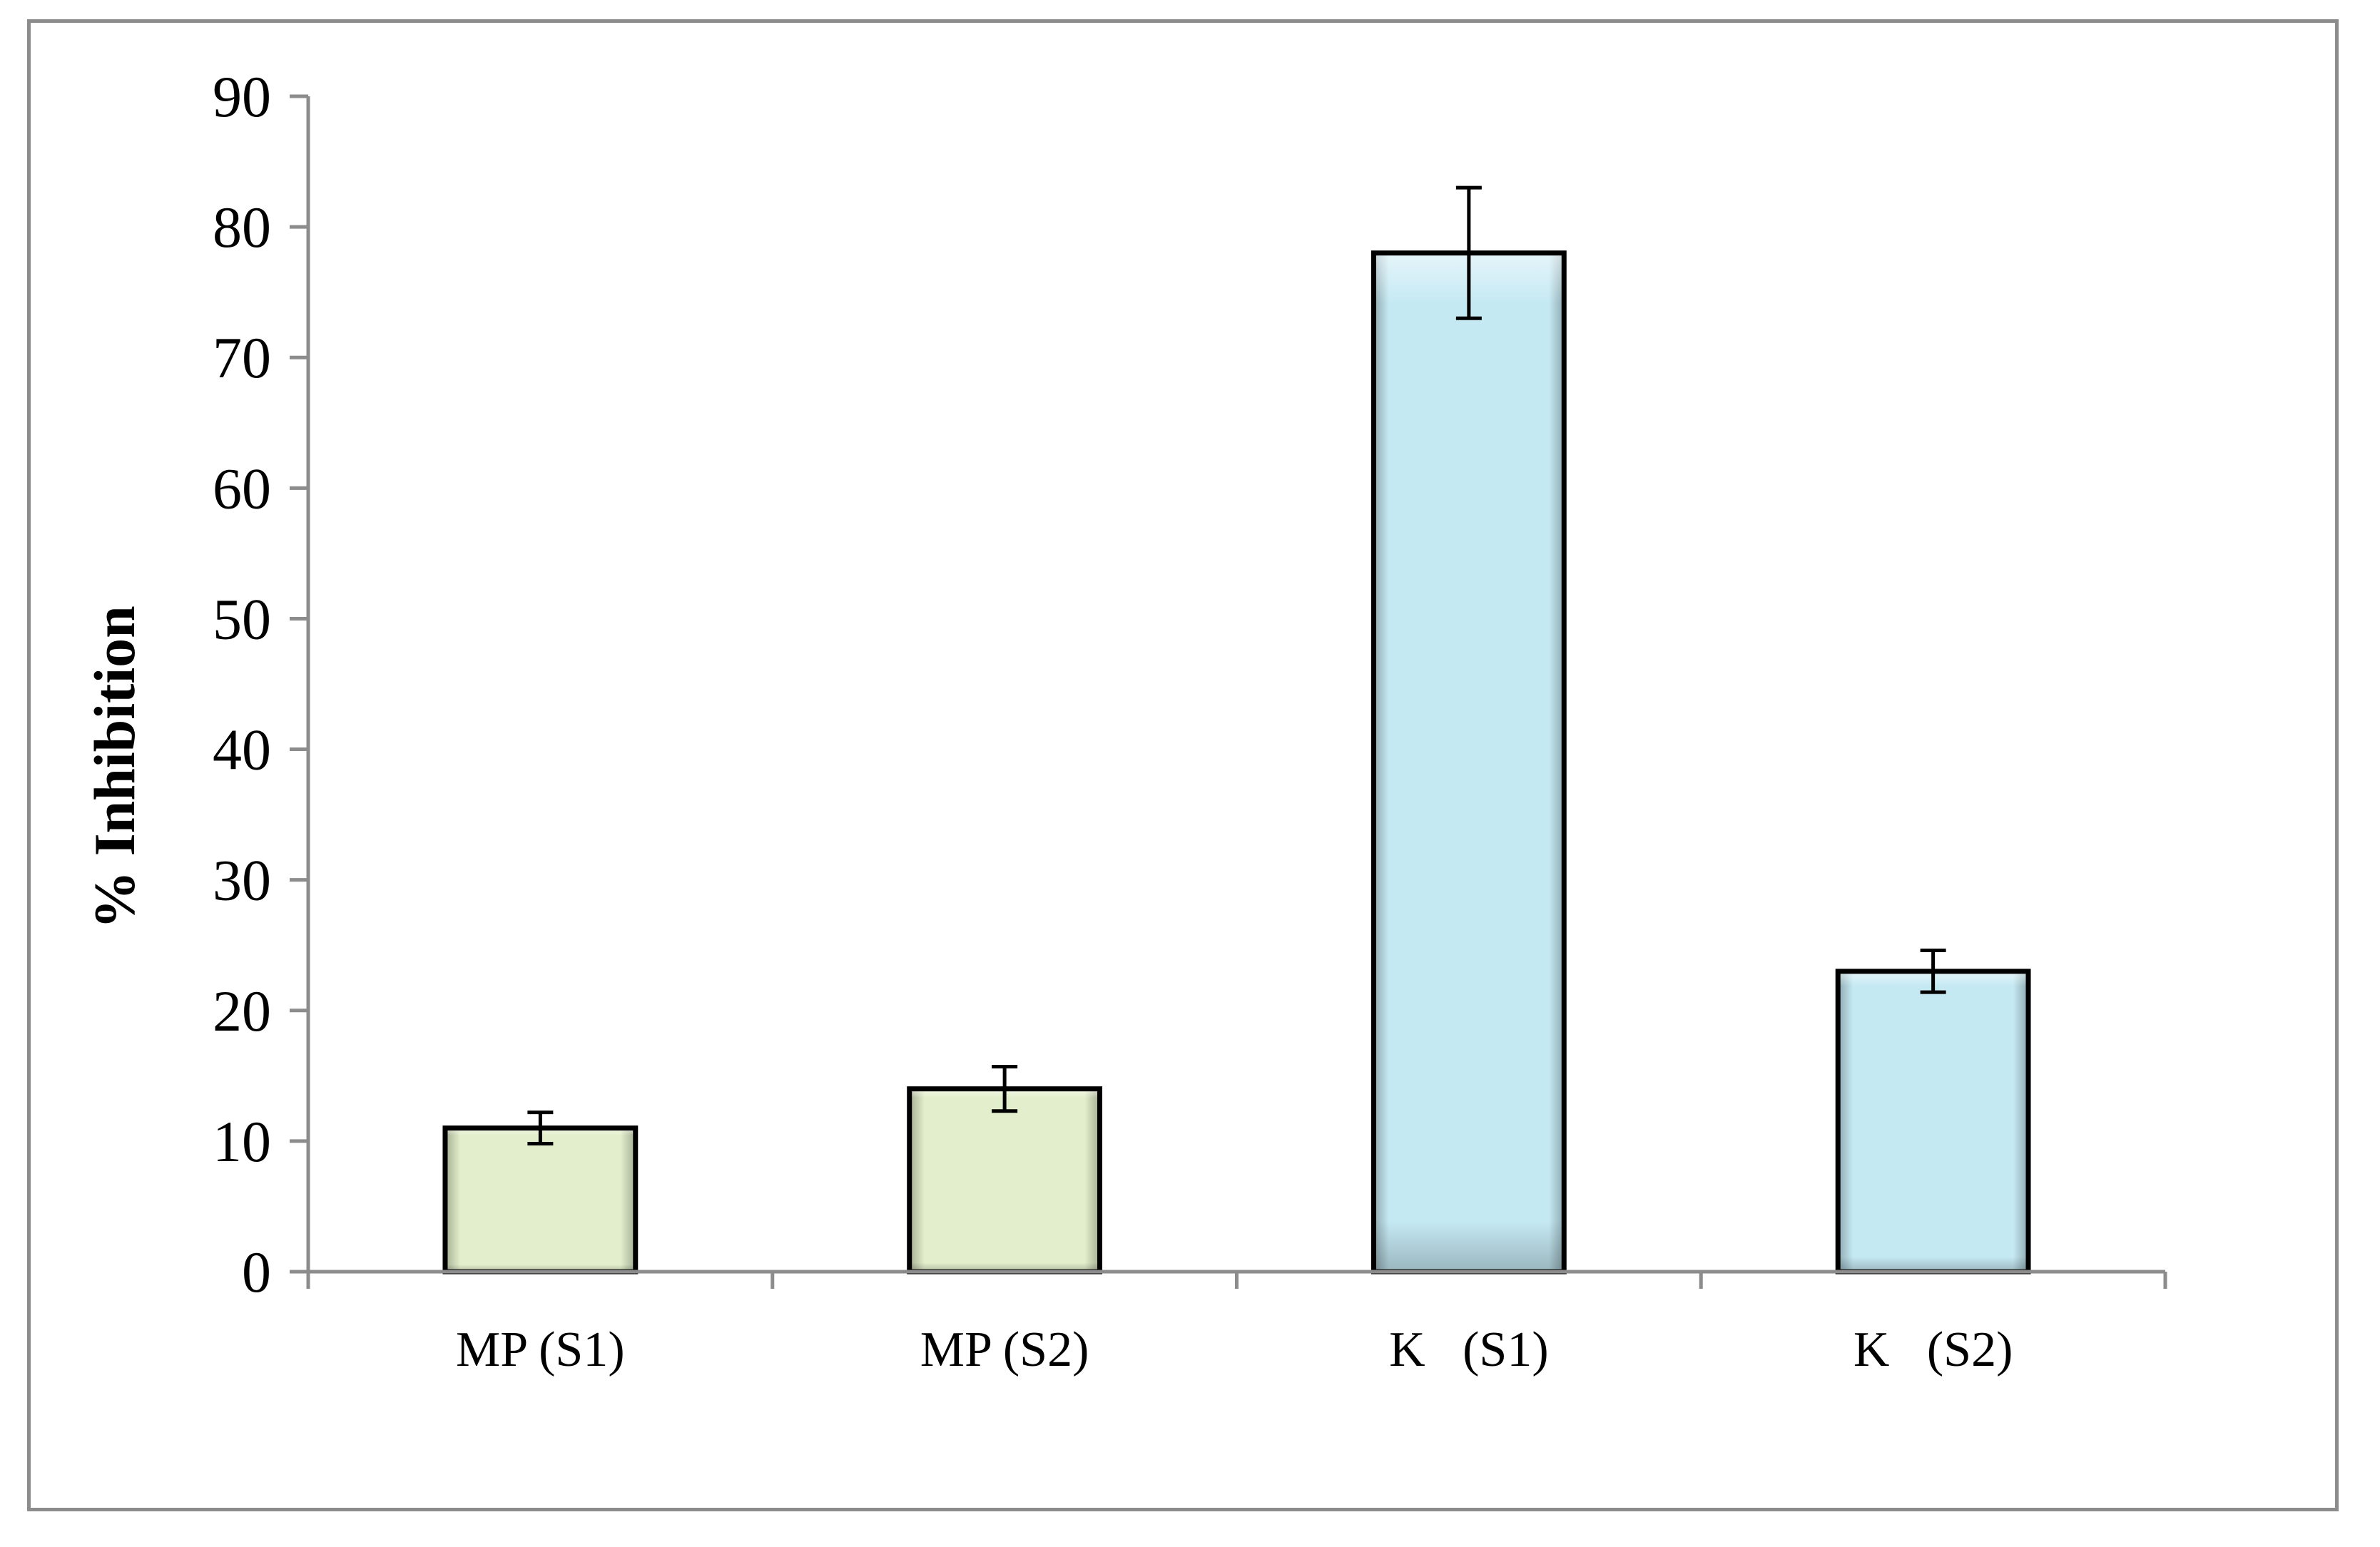 Image resolution: width=2380 pixels, height=1547 pixels. What do you see at coordinates (260, 684) in the screenshot?
I see `y-ticks: 0 10 20 30 40 50 60 70 80 90` at bounding box center [260, 684].